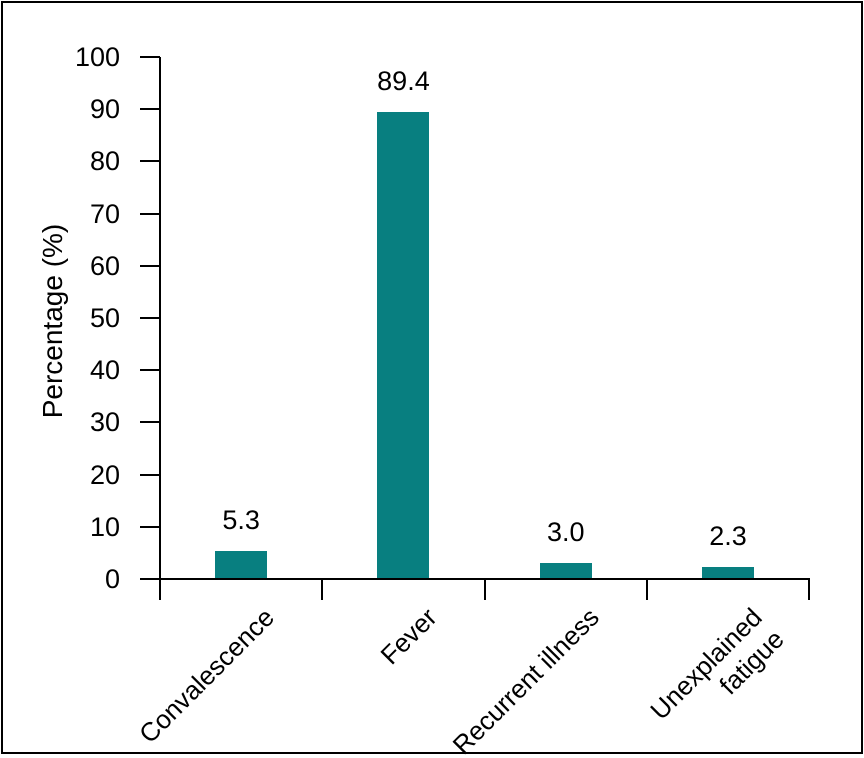 Image resolution: width=864 pixels, height=758 pixels. I want to click on y-tick-label: 20, so click(104, 474).